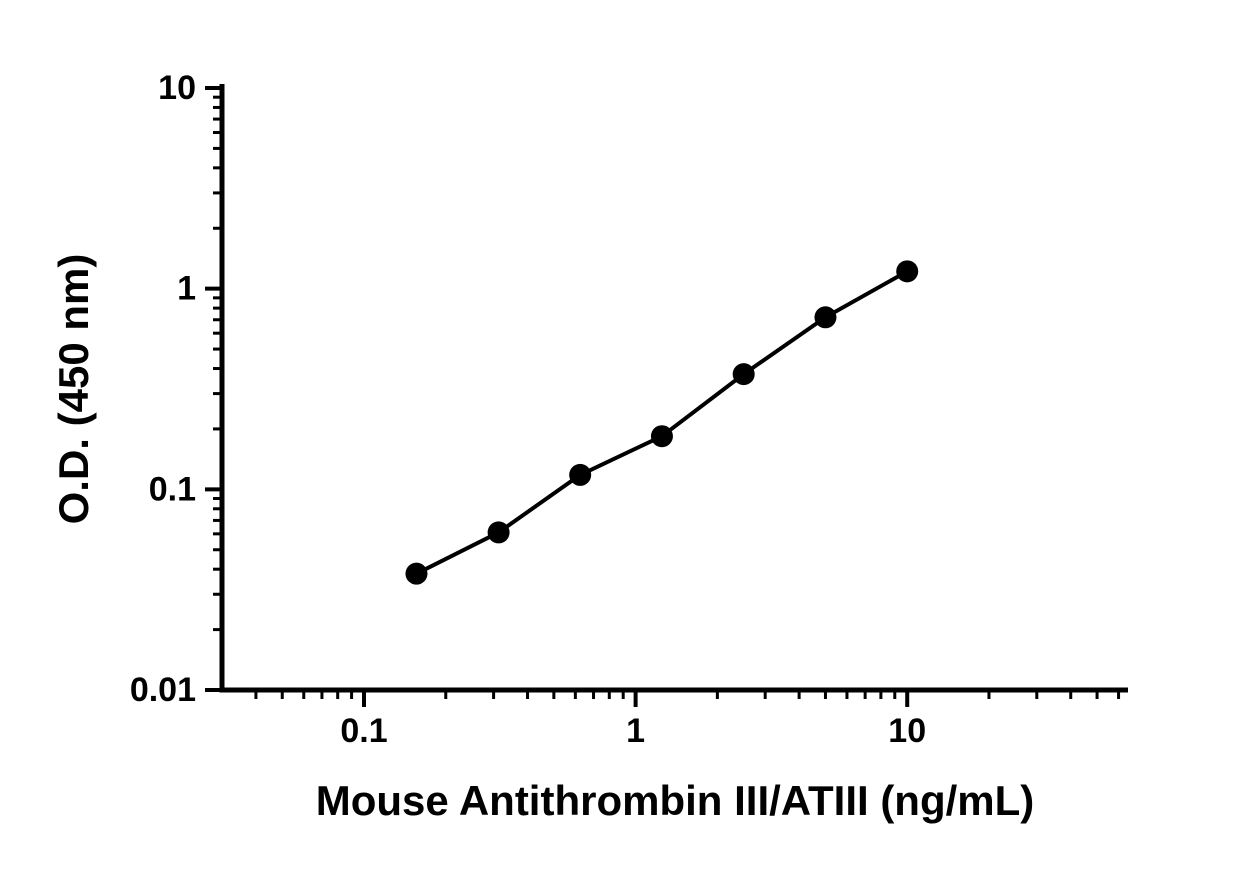 This screenshot has width=1251, height=870. What do you see at coordinates (675, 800) in the screenshot?
I see `x-axis-title: Mouse Antithrombin III/ATIII (ng/mL)` at bounding box center [675, 800].